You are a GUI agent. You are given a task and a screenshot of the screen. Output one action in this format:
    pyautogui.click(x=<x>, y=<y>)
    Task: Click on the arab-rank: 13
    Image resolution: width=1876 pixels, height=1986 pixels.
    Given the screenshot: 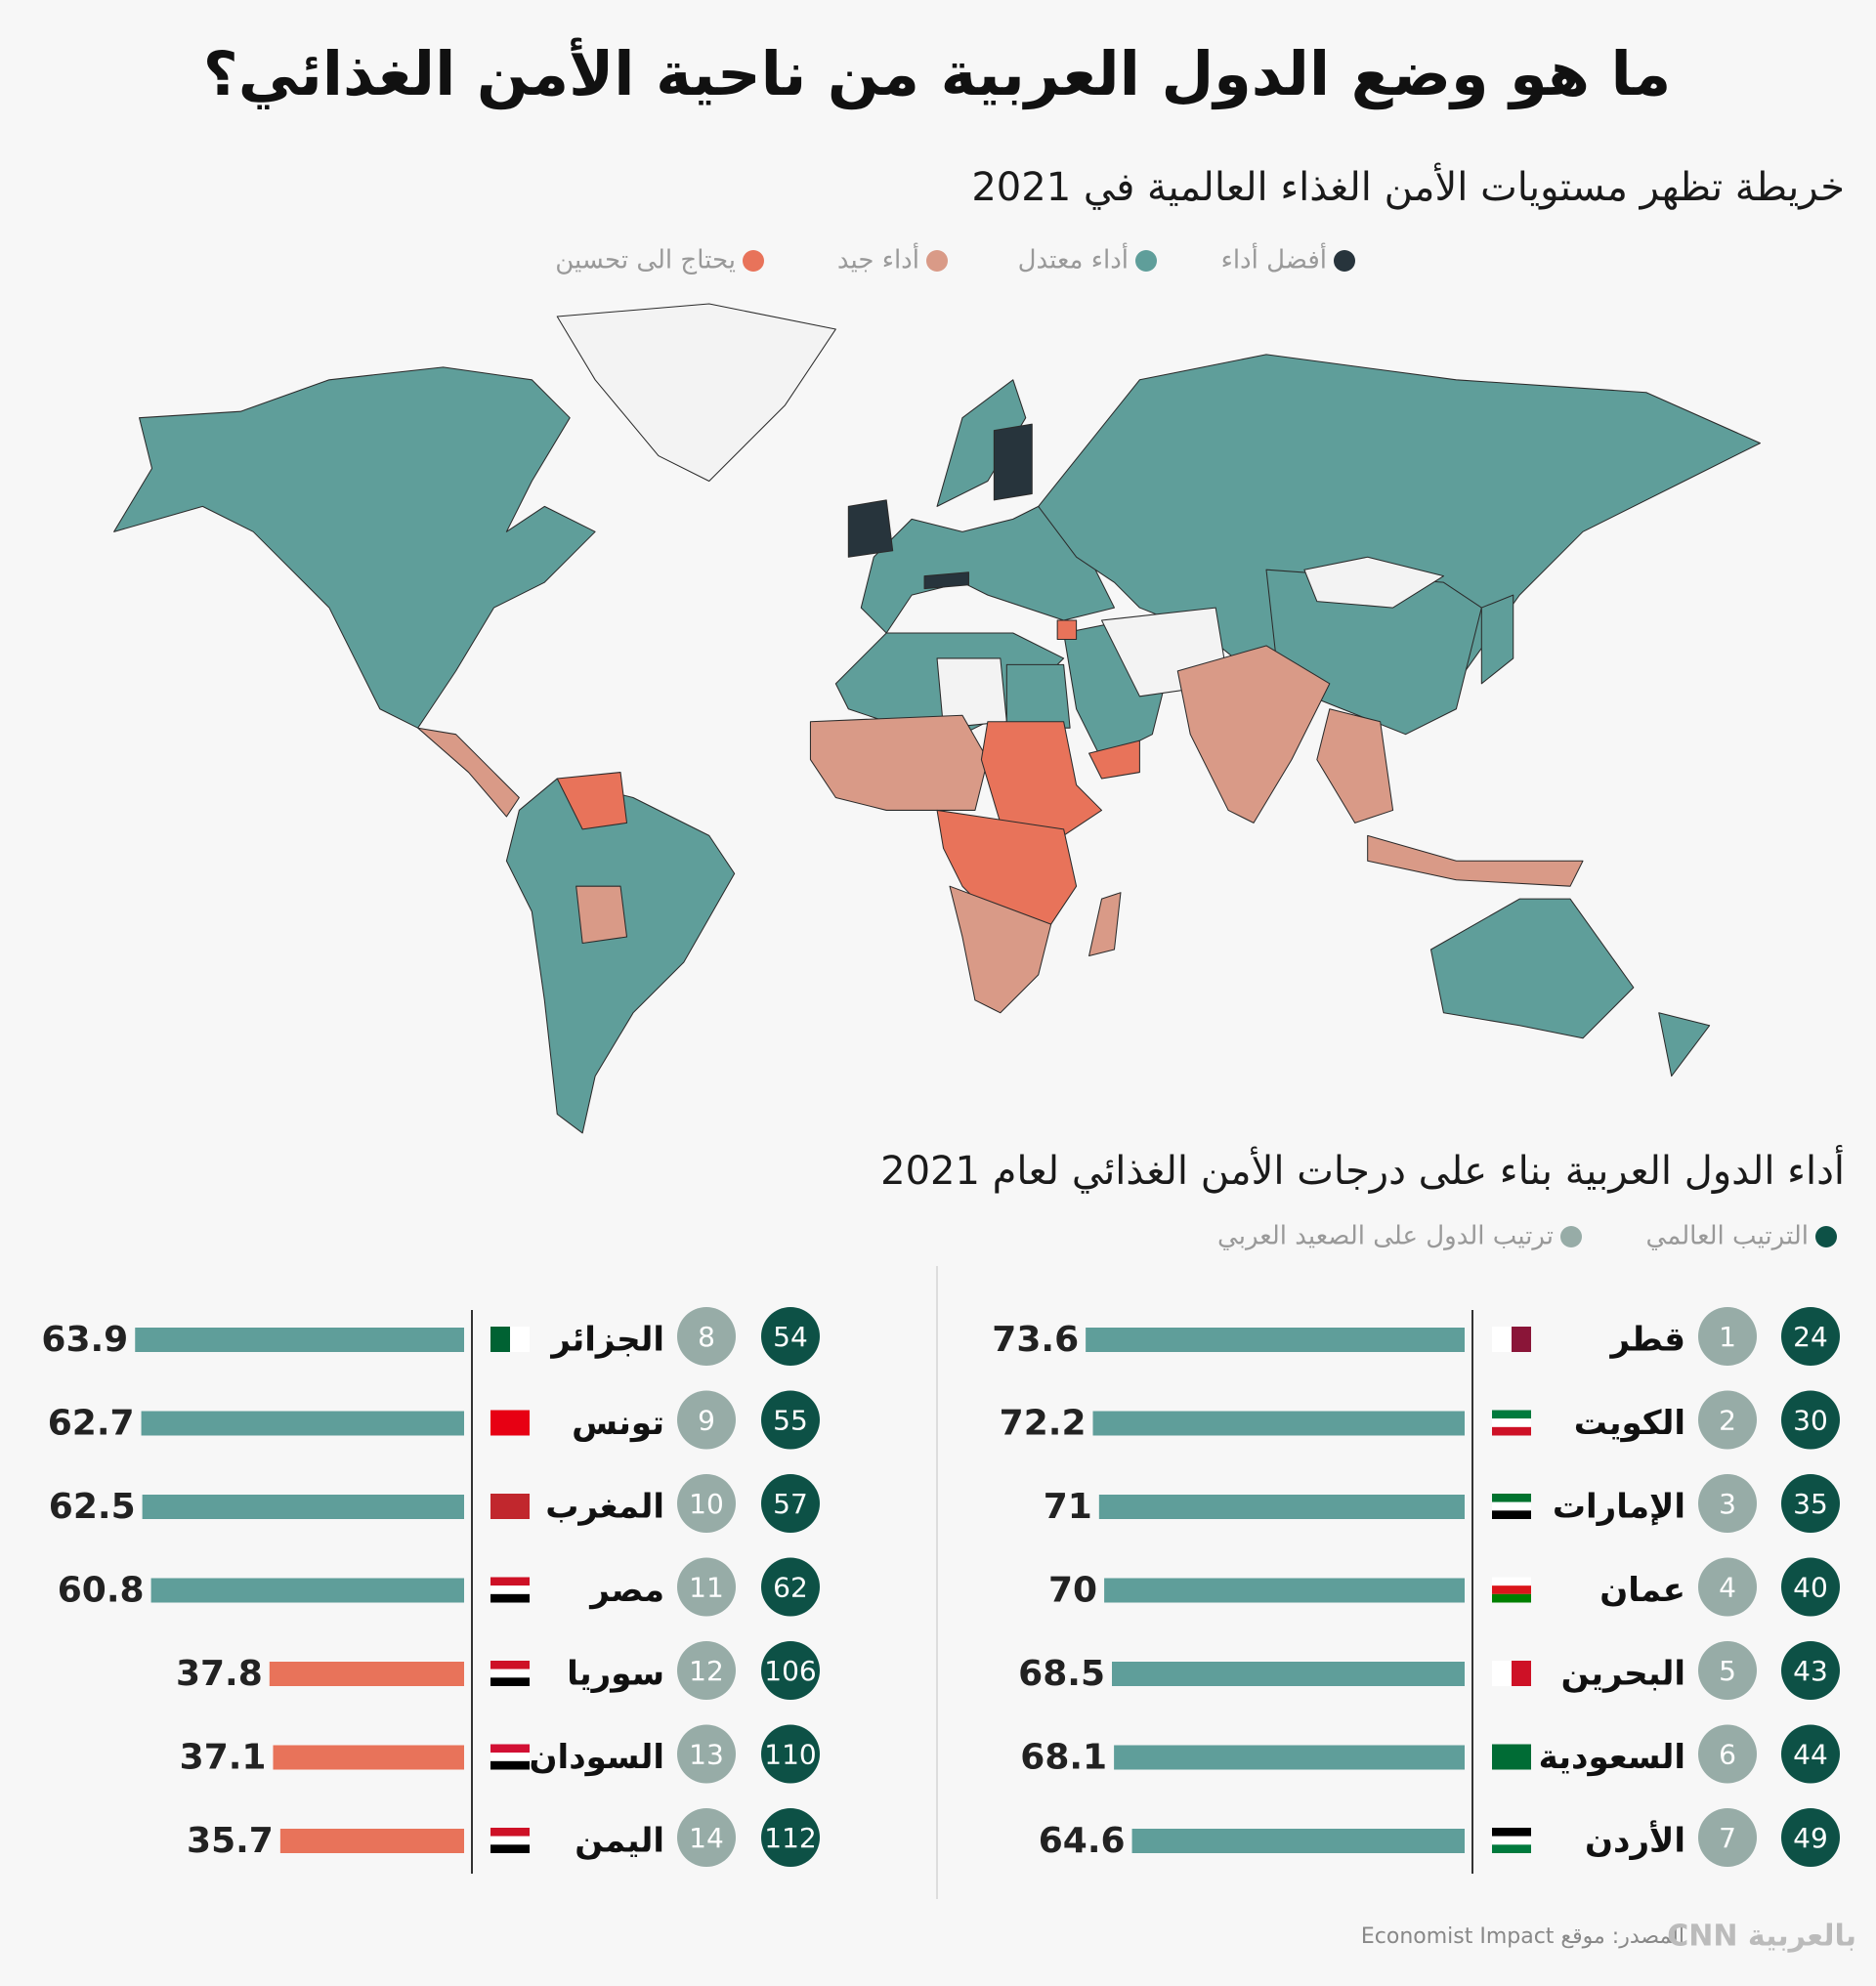 What is the action you would take?
    pyautogui.click(x=706, y=1755)
    